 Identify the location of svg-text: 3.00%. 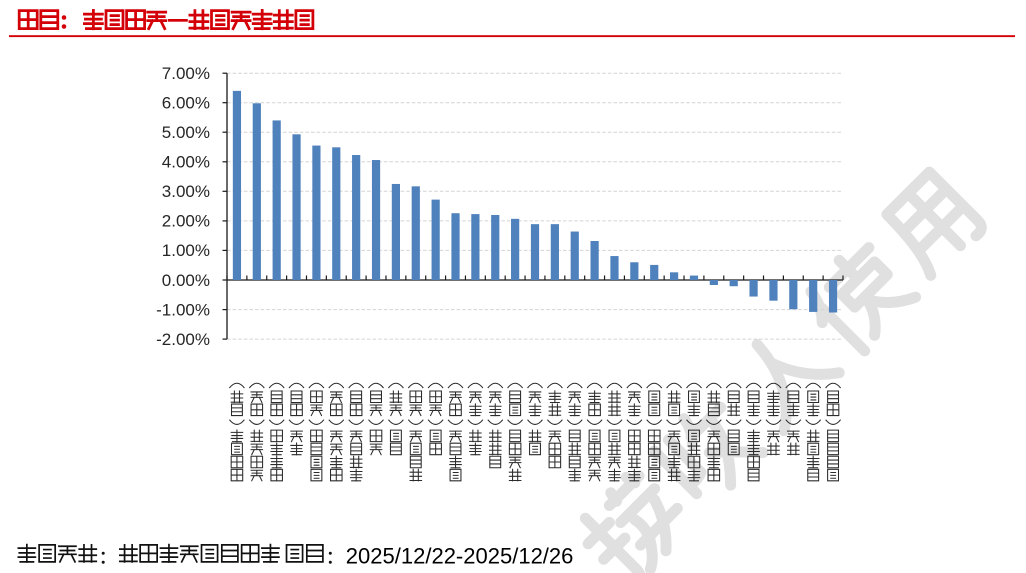
(186, 191).